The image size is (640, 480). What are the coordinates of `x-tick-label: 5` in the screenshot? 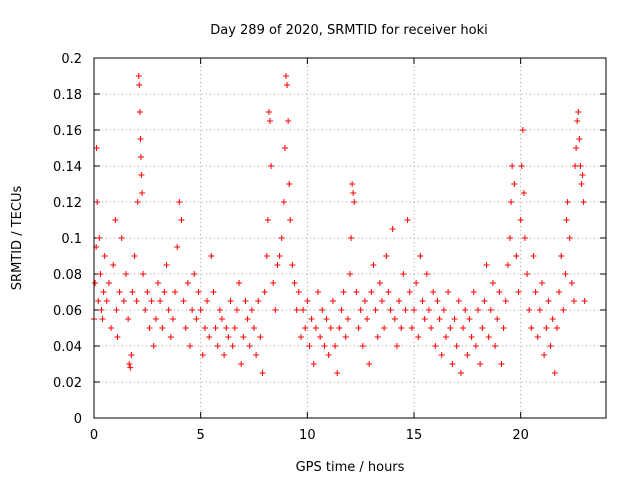 It's located at (201, 435).